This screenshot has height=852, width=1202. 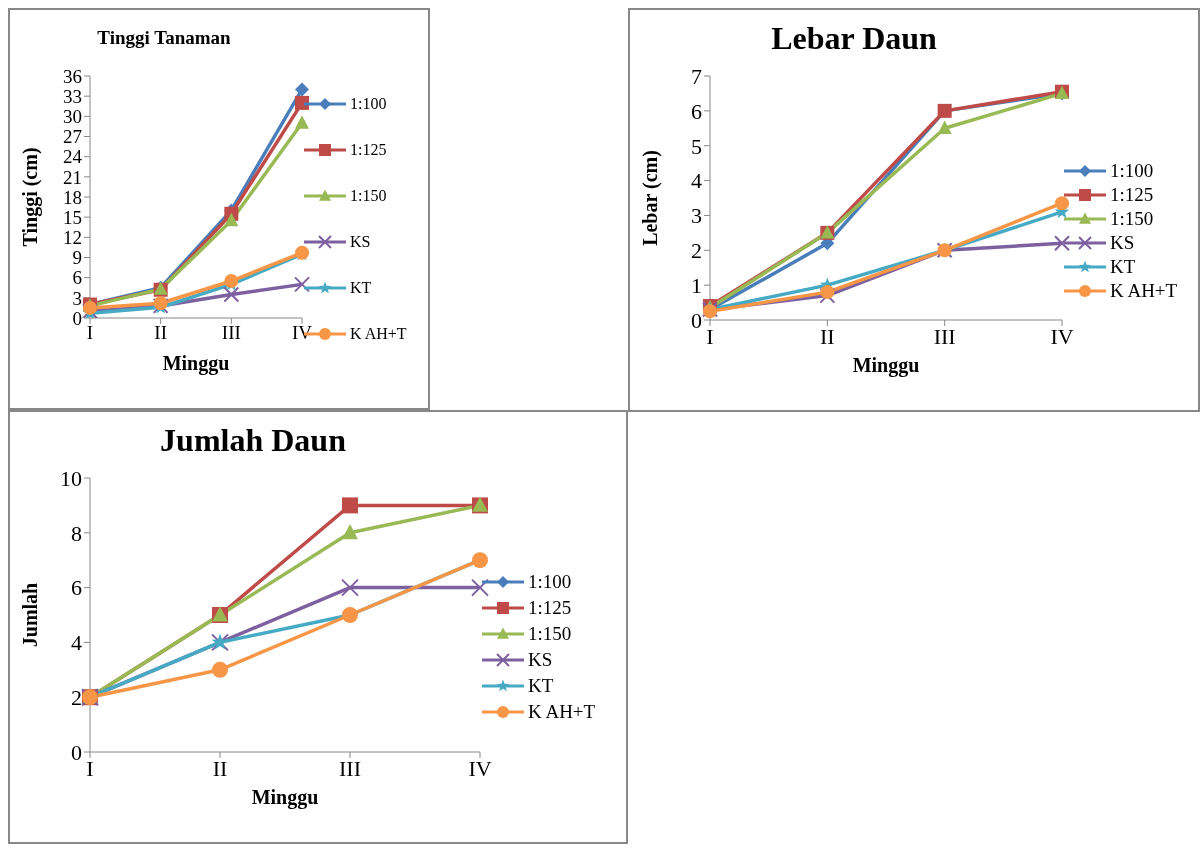 What do you see at coordinates (854, 38) in the screenshot?
I see `chart-title: Lebar Daun` at bounding box center [854, 38].